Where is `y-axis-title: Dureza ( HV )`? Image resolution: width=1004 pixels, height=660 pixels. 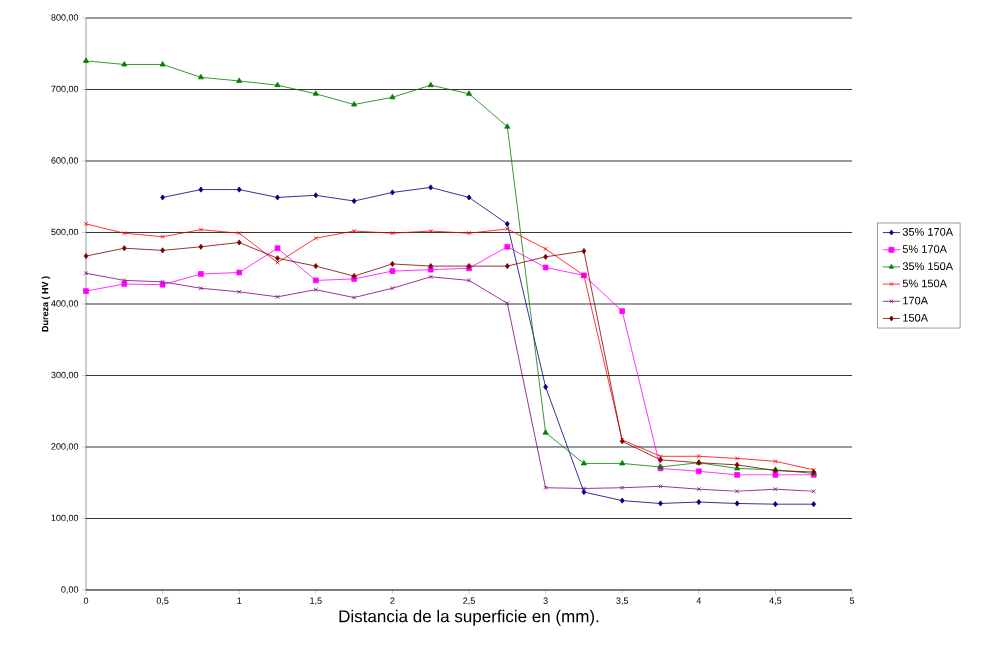 y-axis-title: Dureza ( HV ) is located at coordinates (46, 304).